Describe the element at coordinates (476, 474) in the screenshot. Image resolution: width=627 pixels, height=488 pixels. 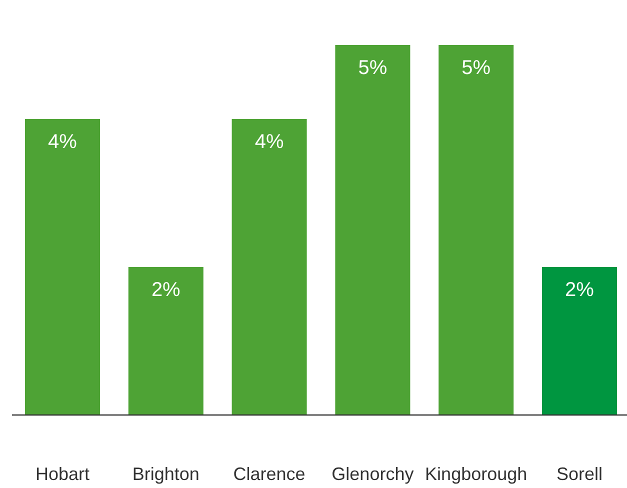
I see `x-tick-label: Kingborough` at that location.